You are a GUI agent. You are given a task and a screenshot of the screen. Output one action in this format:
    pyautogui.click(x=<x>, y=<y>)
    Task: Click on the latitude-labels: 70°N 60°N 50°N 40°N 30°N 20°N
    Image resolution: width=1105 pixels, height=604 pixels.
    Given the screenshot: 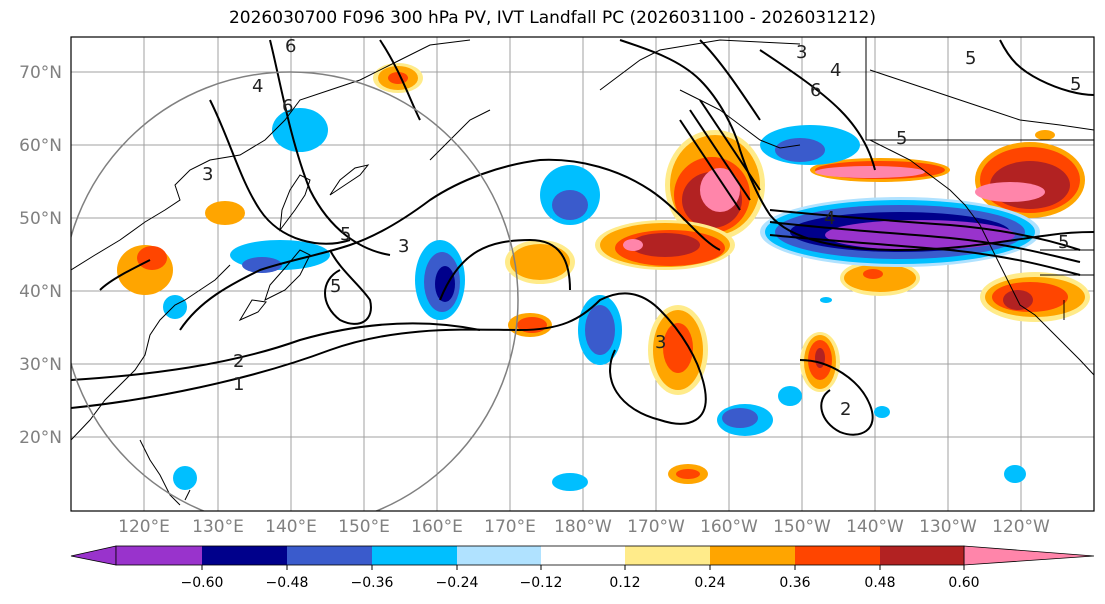 What is the action you would take?
    pyautogui.click(x=40, y=255)
    